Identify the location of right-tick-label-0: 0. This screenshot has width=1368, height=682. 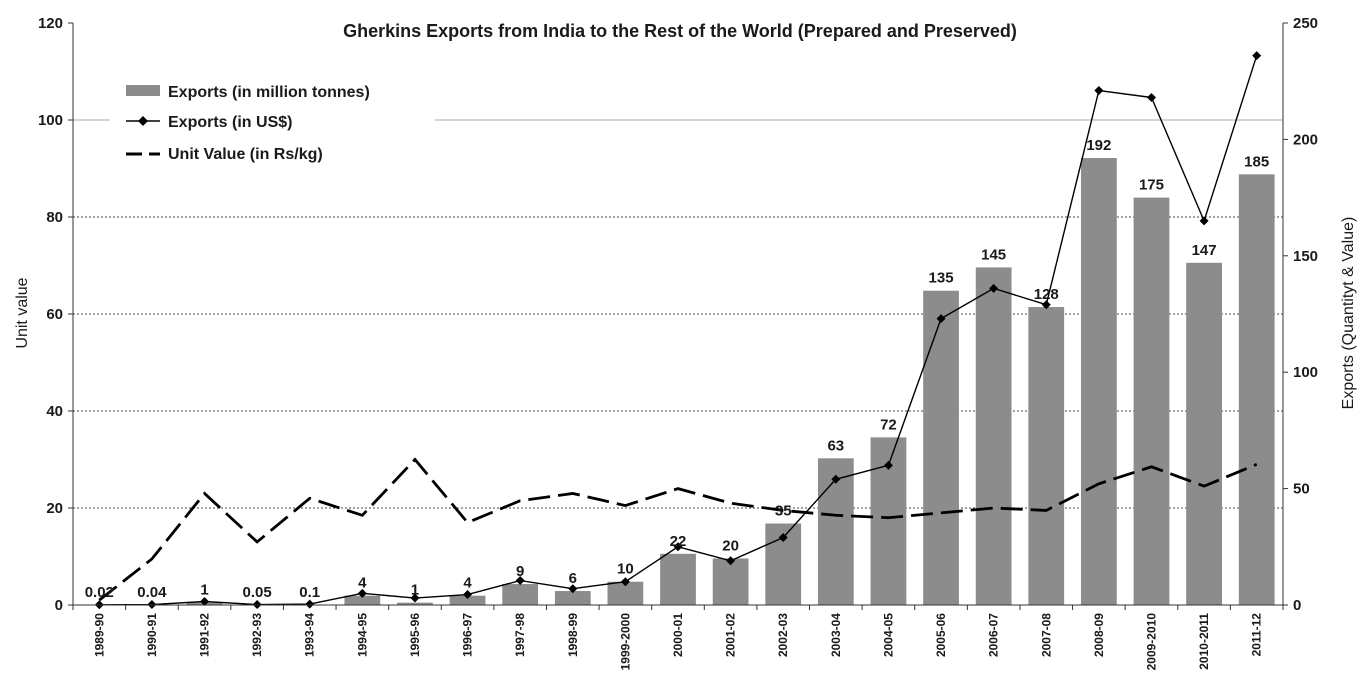
(1297, 605).